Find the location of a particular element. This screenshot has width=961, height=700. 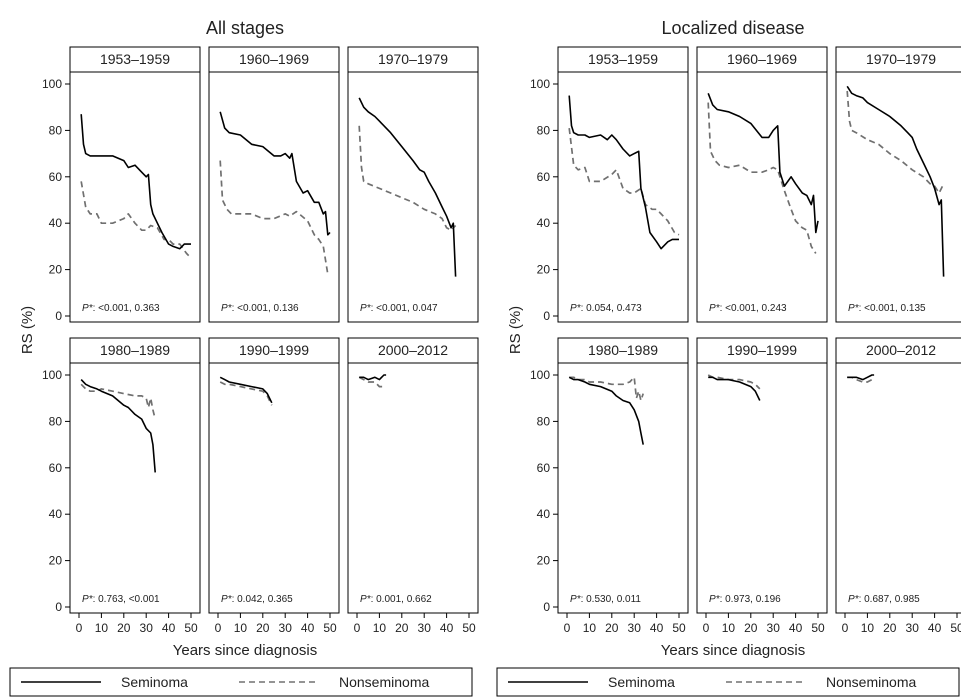

facet-panel: 1960–1969 P*: <0.001, 0.136 is located at coordinates (274, 184).